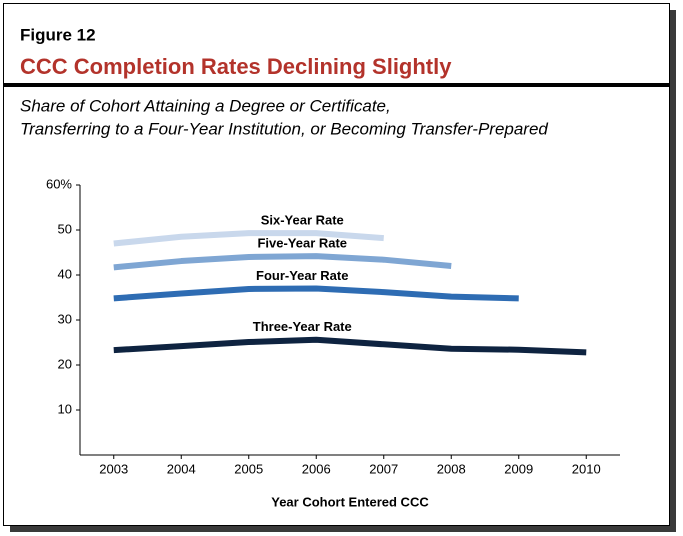 The image size is (683, 536). I want to click on y-tick-label: 40, so click(65, 273).